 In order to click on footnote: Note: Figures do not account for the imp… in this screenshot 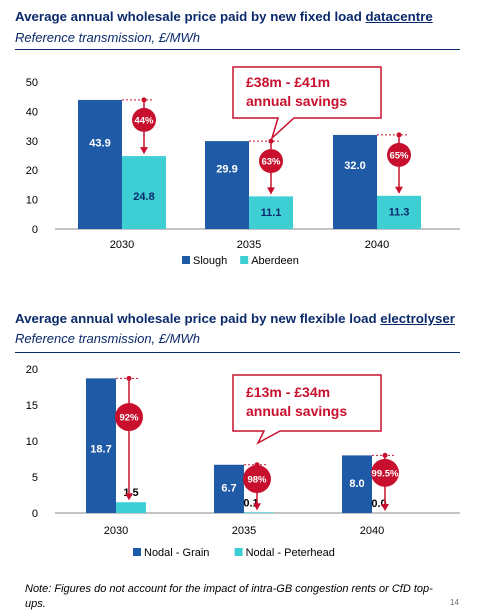, I will do `click(229, 596)`.